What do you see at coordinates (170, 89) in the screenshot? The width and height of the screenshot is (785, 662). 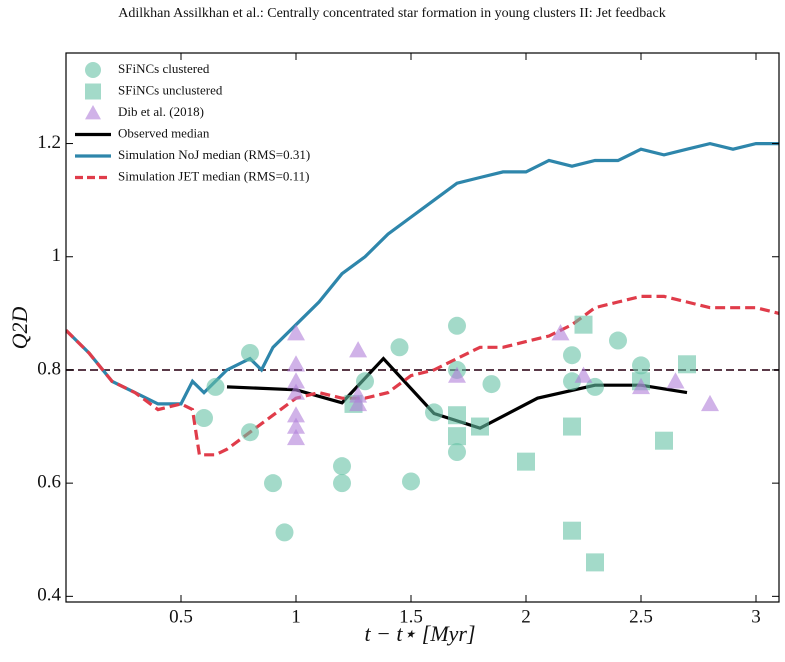 I see `legend-label: SFiNCs unclustered` at bounding box center [170, 89].